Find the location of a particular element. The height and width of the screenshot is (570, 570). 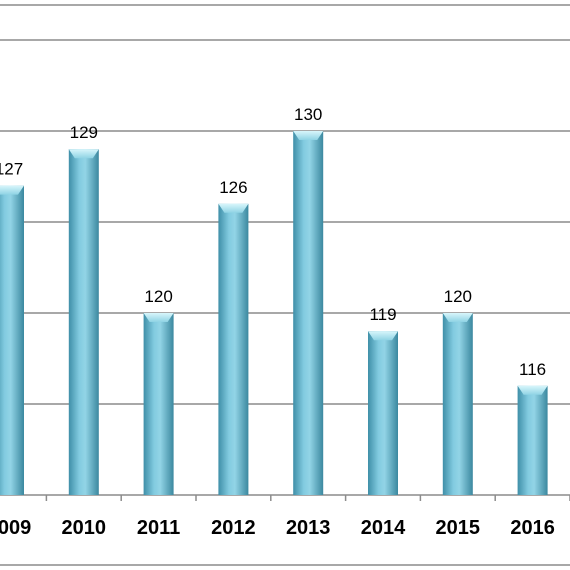

x-axis-tick-labels: 2009 2010 2011 2012 2013 2014 2015 2016 is located at coordinates (277, 528).